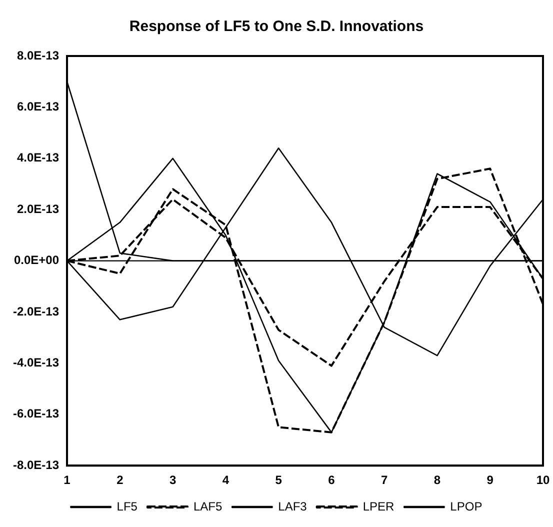 Image resolution: width=553 pixels, height=527 pixels. Describe the element at coordinates (172, 480) in the screenshot. I see `x-tick-label: 3` at that location.